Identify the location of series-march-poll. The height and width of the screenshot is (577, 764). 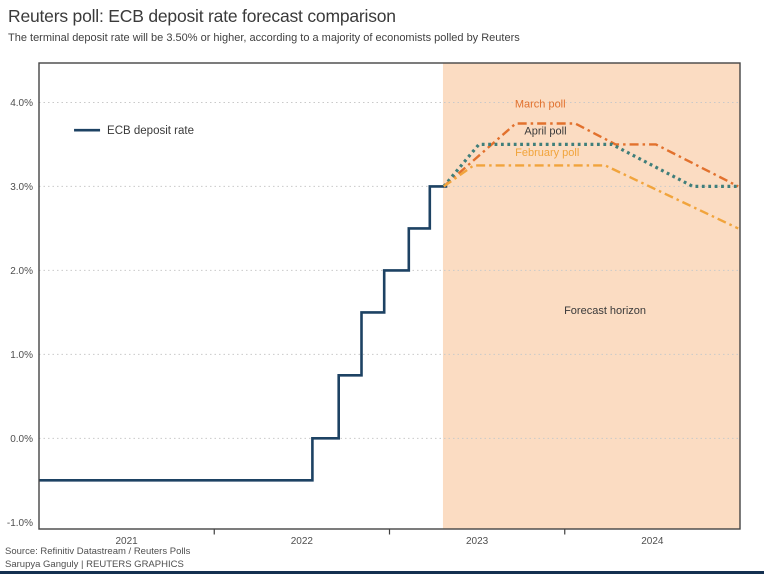
(591, 155).